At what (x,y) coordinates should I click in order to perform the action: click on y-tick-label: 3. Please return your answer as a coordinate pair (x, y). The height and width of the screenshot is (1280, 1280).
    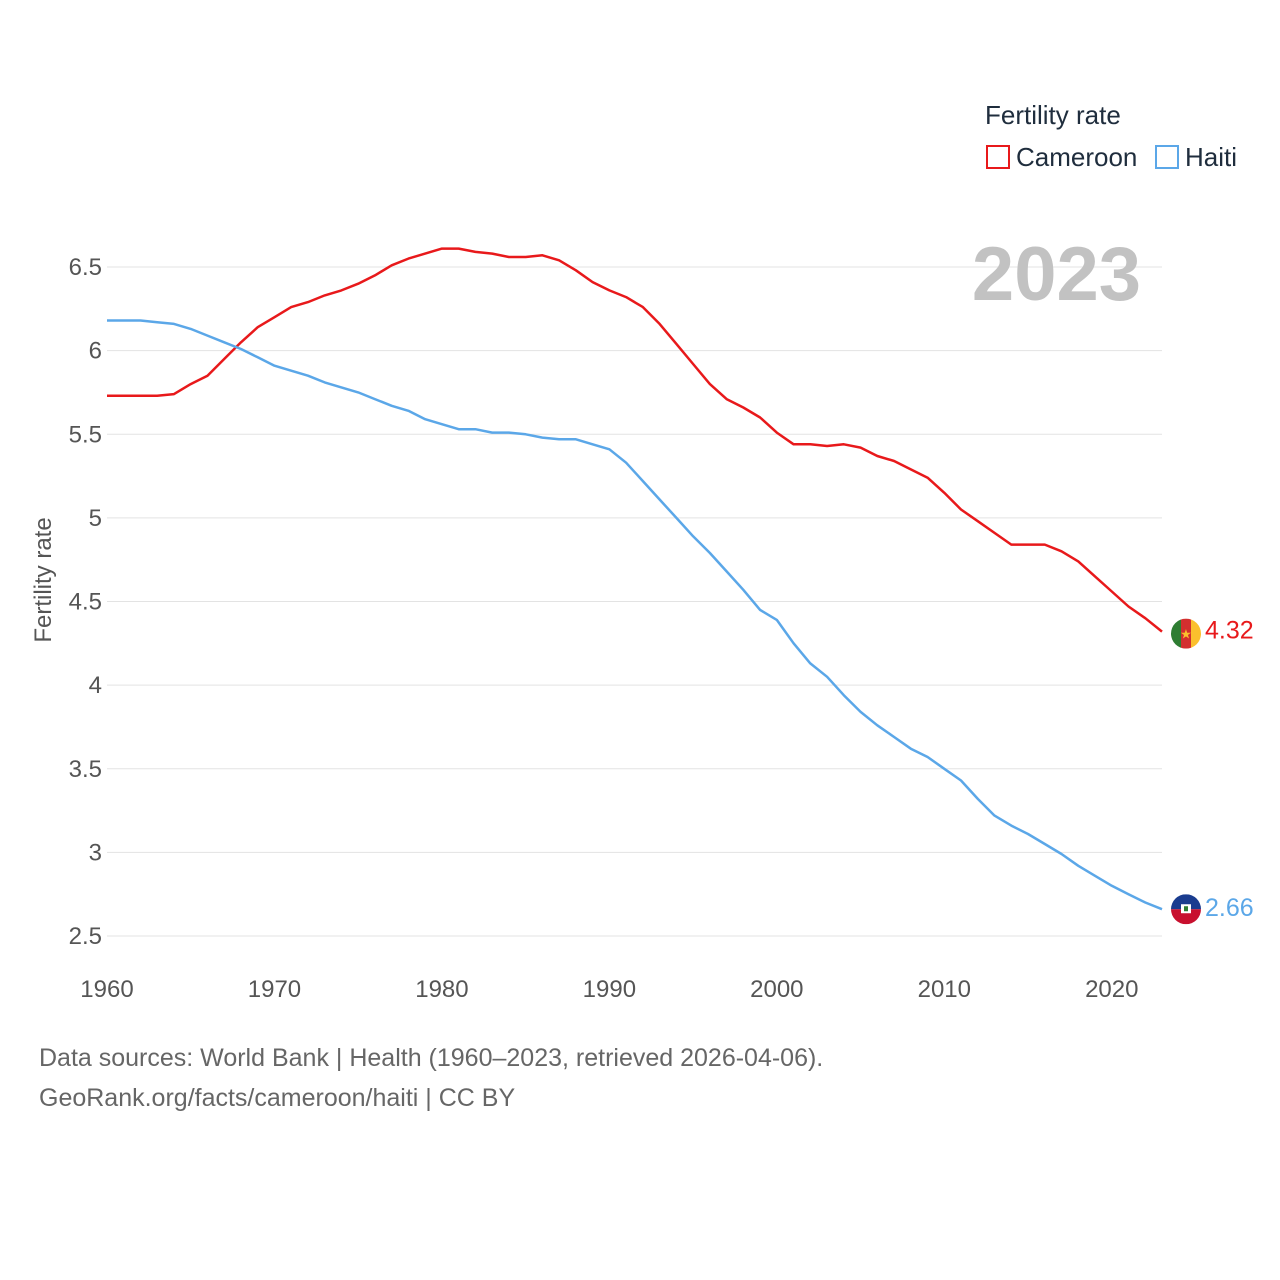
    Looking at the image, I should click on (95, 852).